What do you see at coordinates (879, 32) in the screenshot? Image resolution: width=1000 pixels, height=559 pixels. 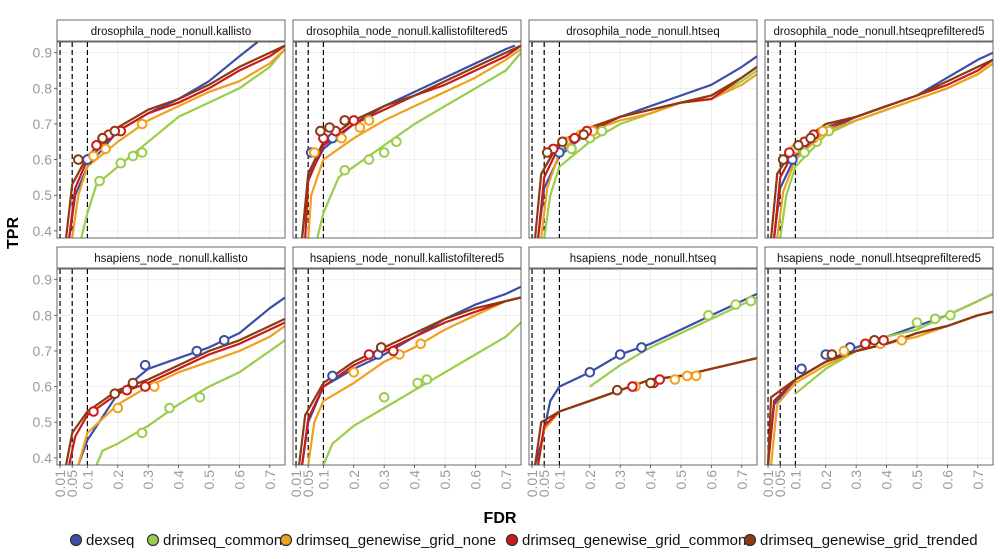 I see `panel-title: drosophila_node_nonull.htseqprefiltered5` at bounding box center [879, 32].